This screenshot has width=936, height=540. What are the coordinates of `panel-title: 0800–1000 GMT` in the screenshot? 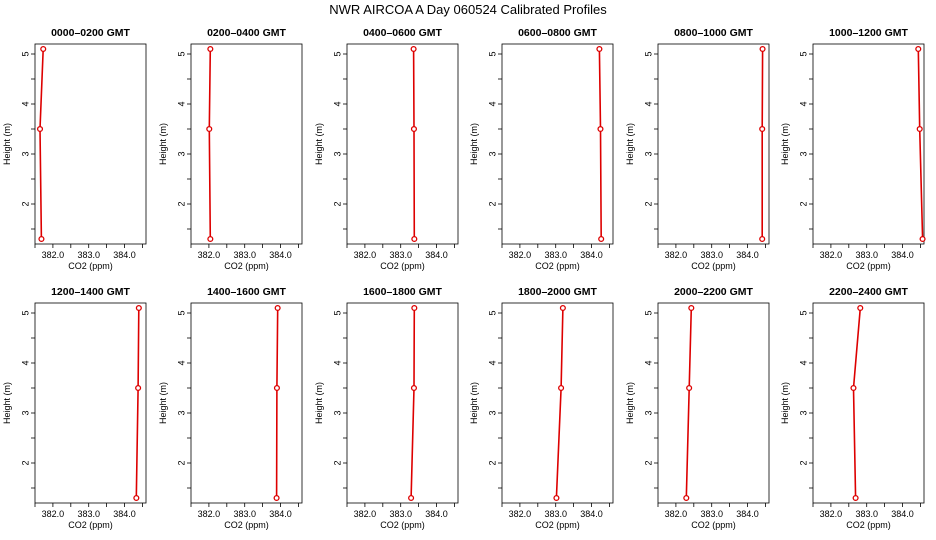 It's located at (713, 33).